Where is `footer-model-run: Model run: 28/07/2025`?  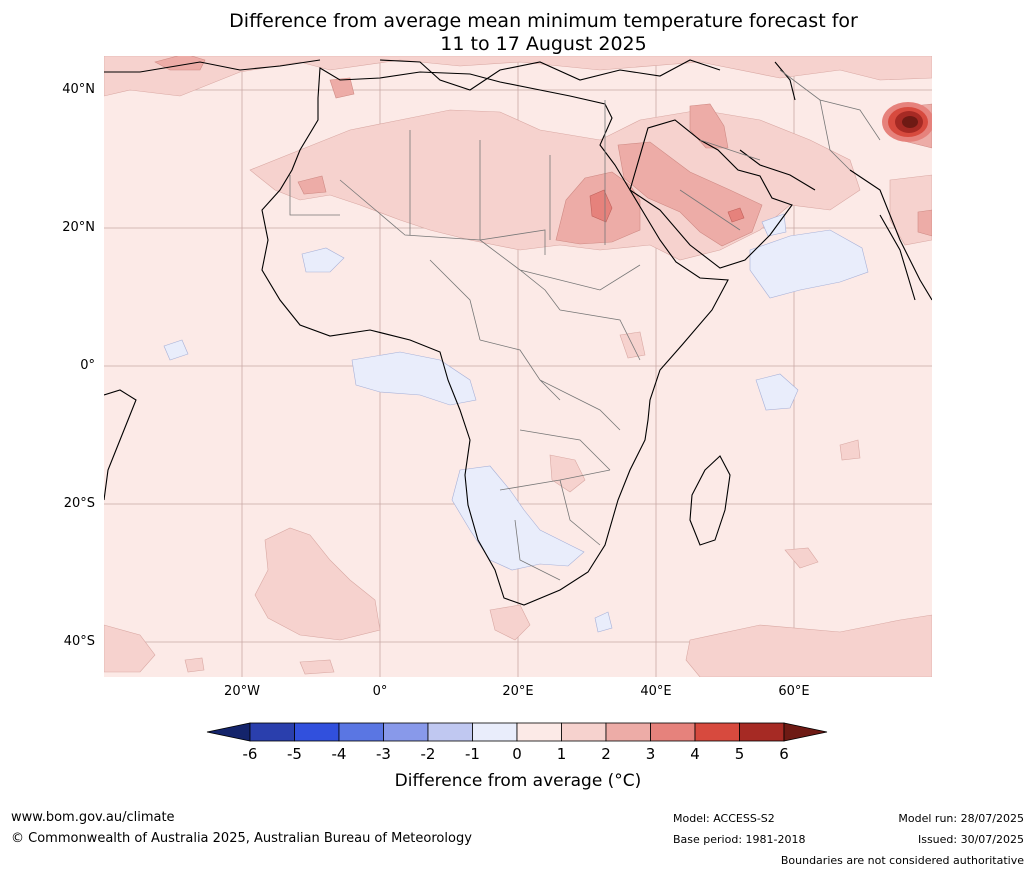
footer-model-run: Model run: 28/07/2025 is located at coordinates (961, 818).